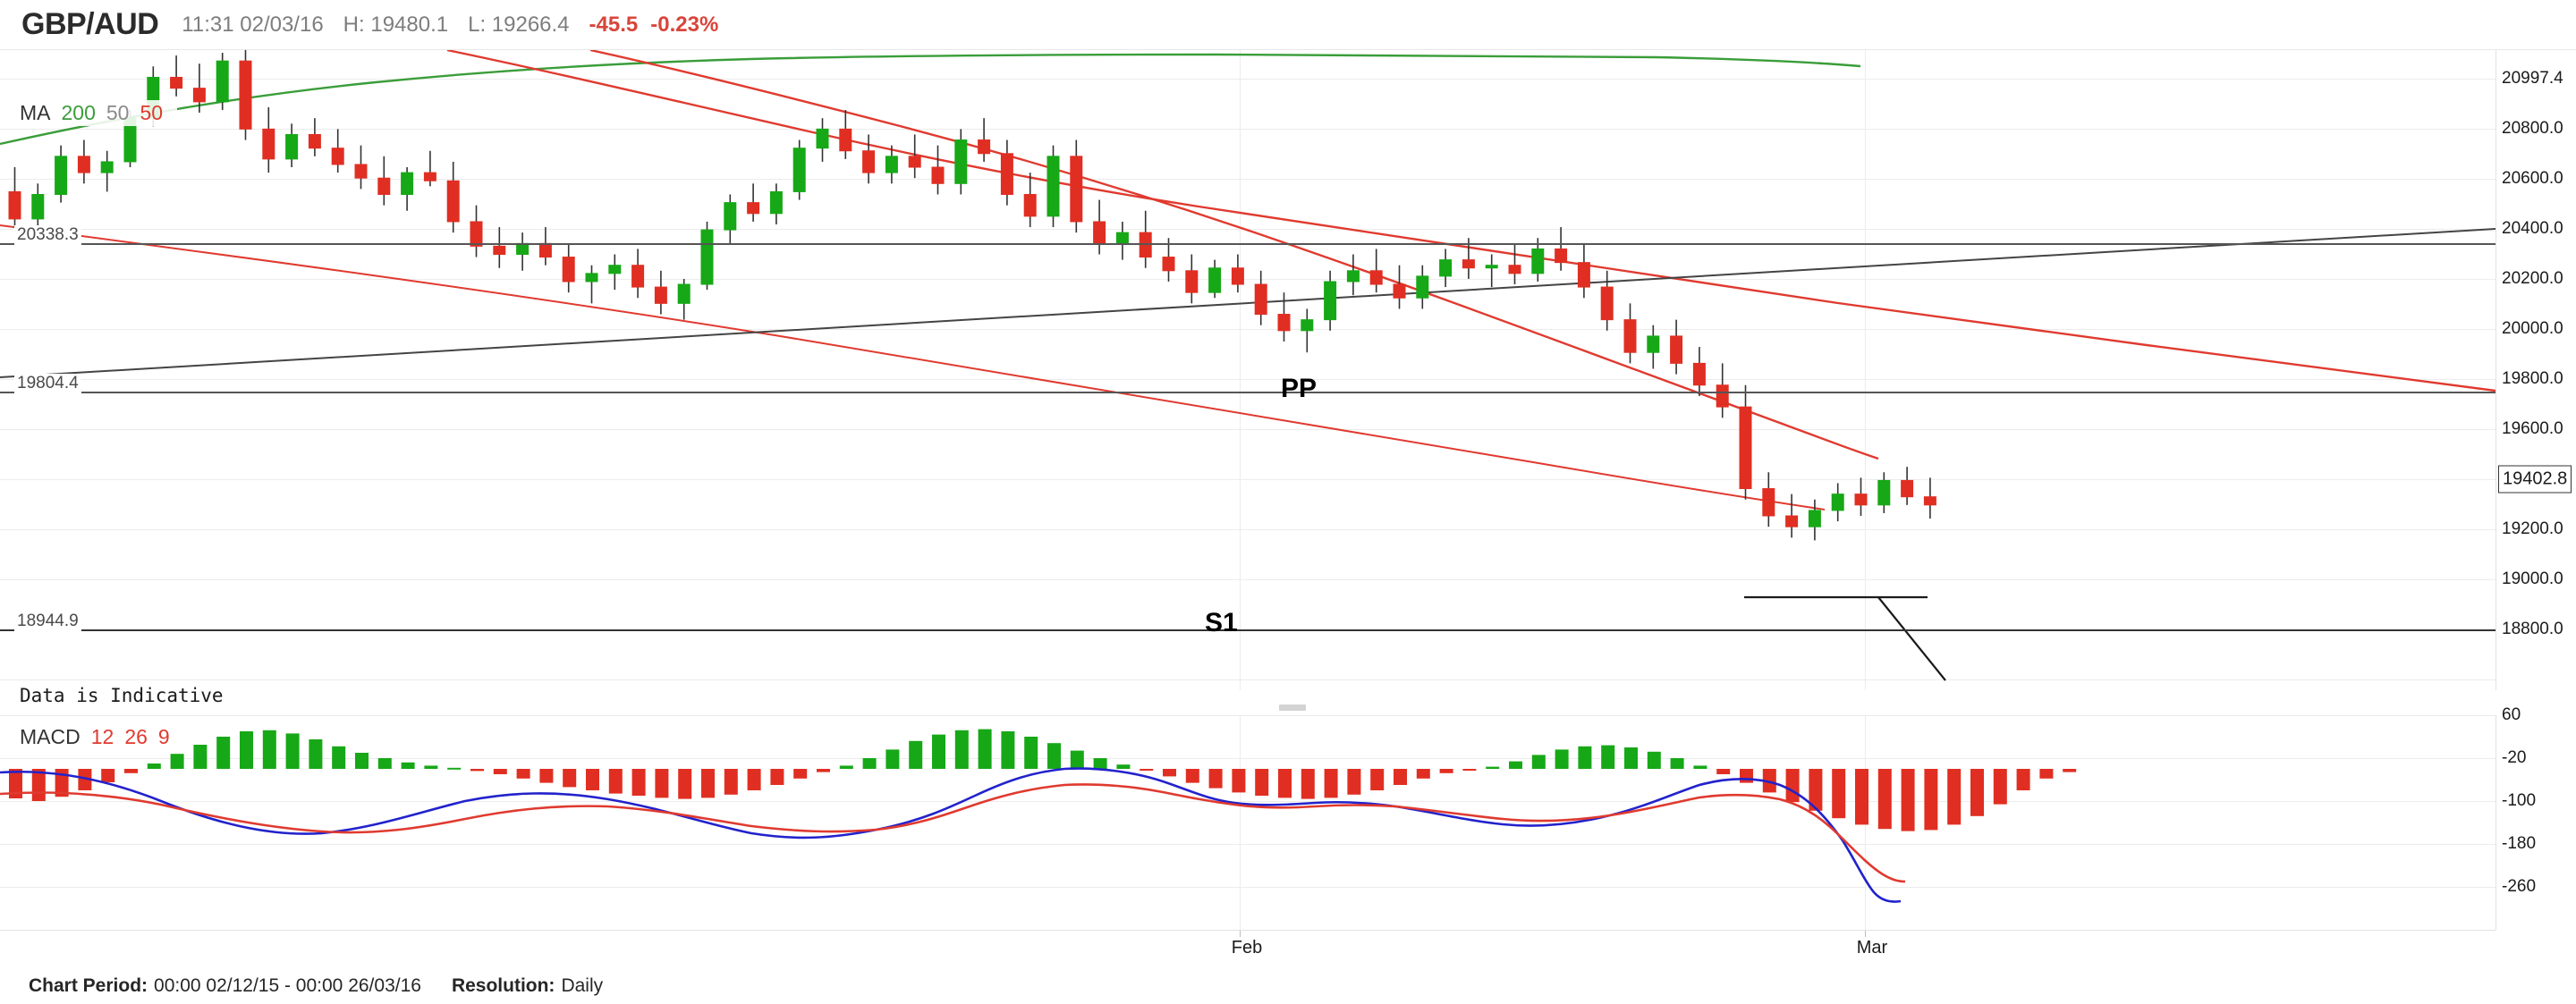 The height and width of the screenshot is (1004, 2576). Describe the element at coordinates (1248, 948) in the screenshot. I see `x-axis: Feb Mar` at that location.